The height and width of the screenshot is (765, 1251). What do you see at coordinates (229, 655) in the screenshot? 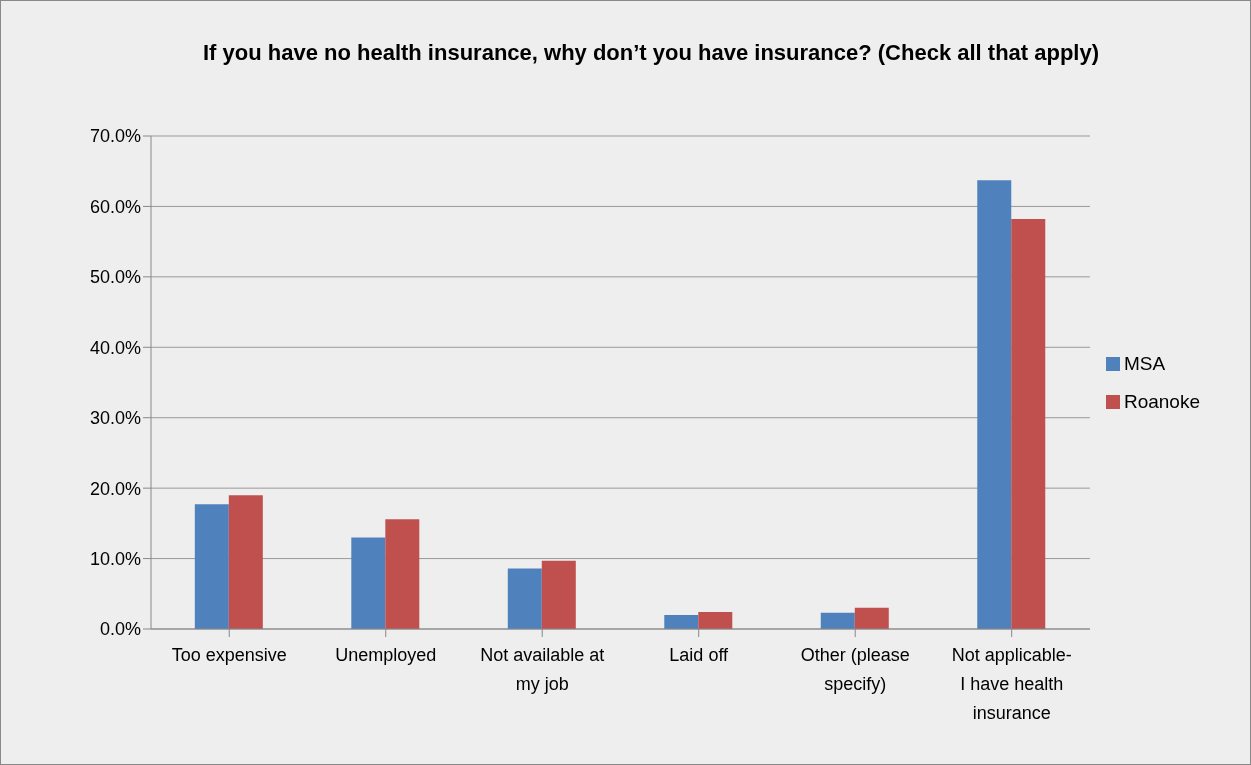
I see `x-tick-label: Too expensive` at bounding box center [229, 655].